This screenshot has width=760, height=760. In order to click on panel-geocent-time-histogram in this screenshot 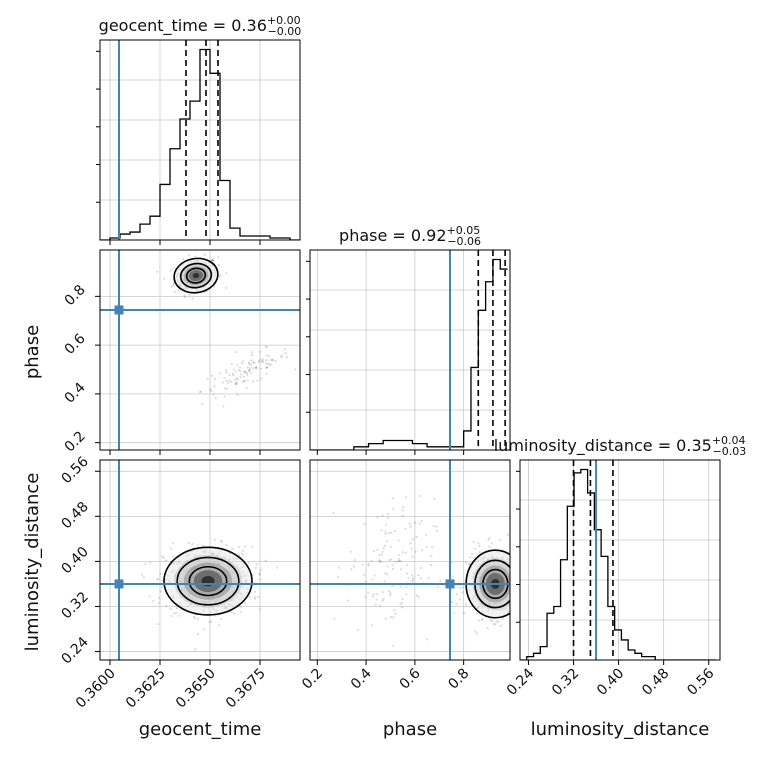, I will do `click(198, 142)`.